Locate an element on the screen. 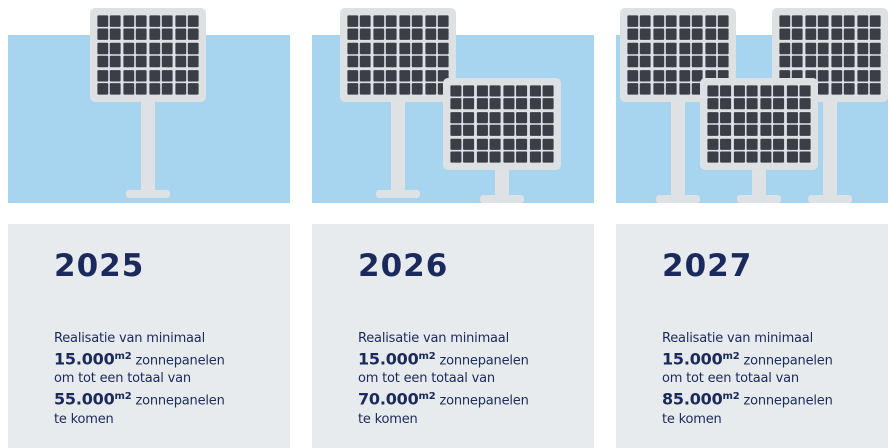 This screenshot has height=448, width=888. year: 2027 is located at coordinates (707, 266).